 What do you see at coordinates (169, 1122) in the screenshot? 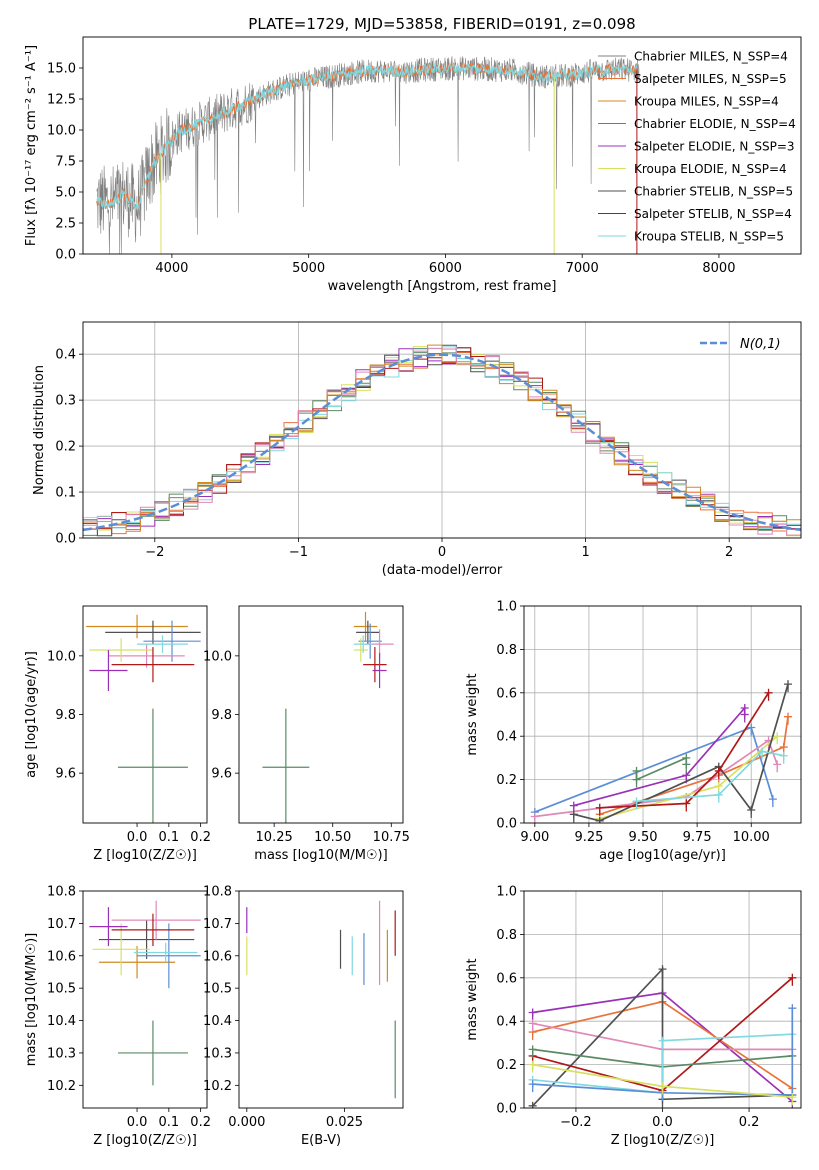
I see `x-tick-label: 0.1` at bounding box center [169, 1122].